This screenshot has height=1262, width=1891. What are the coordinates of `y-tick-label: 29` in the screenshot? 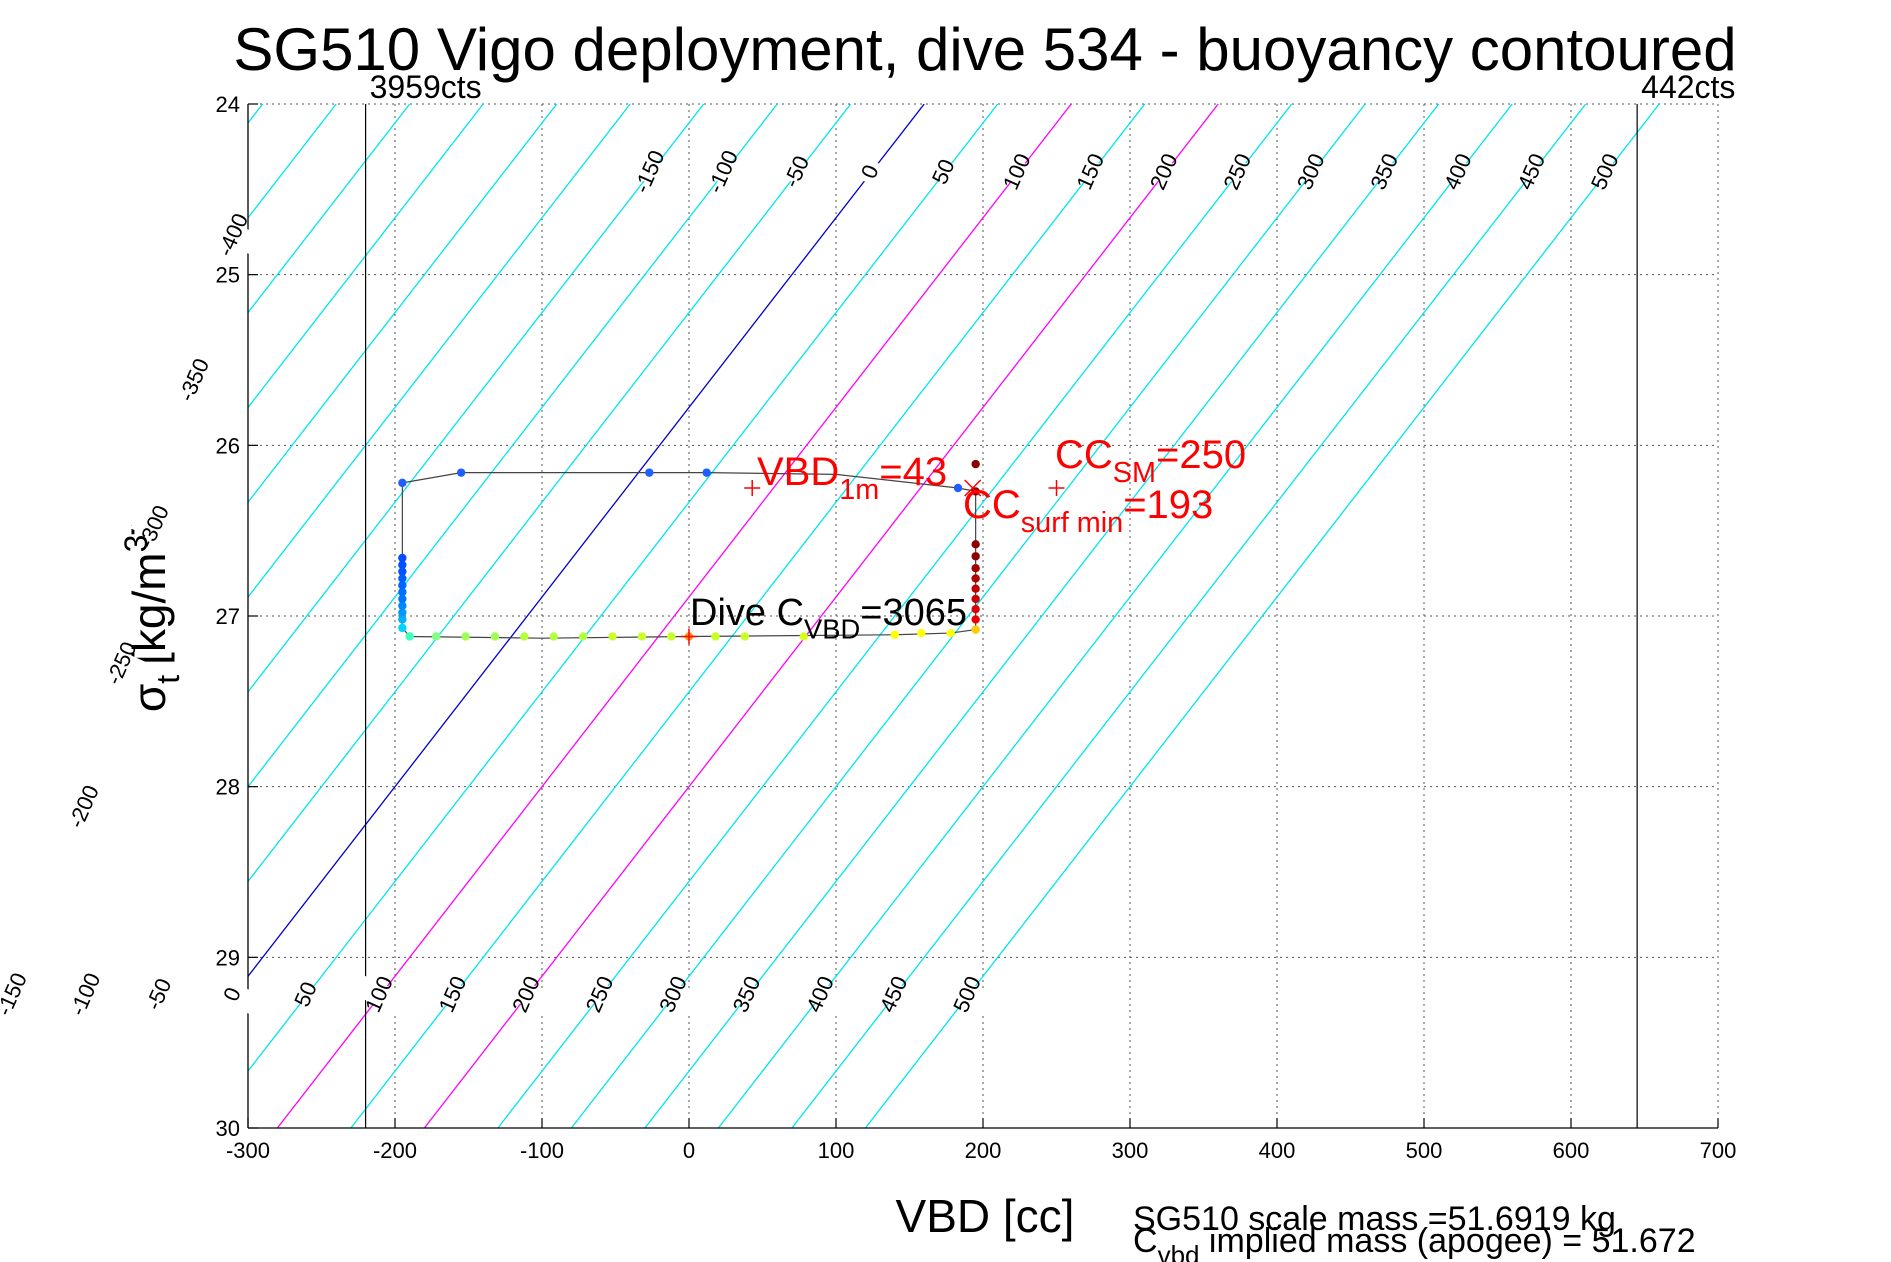 It's located at (228, 957).